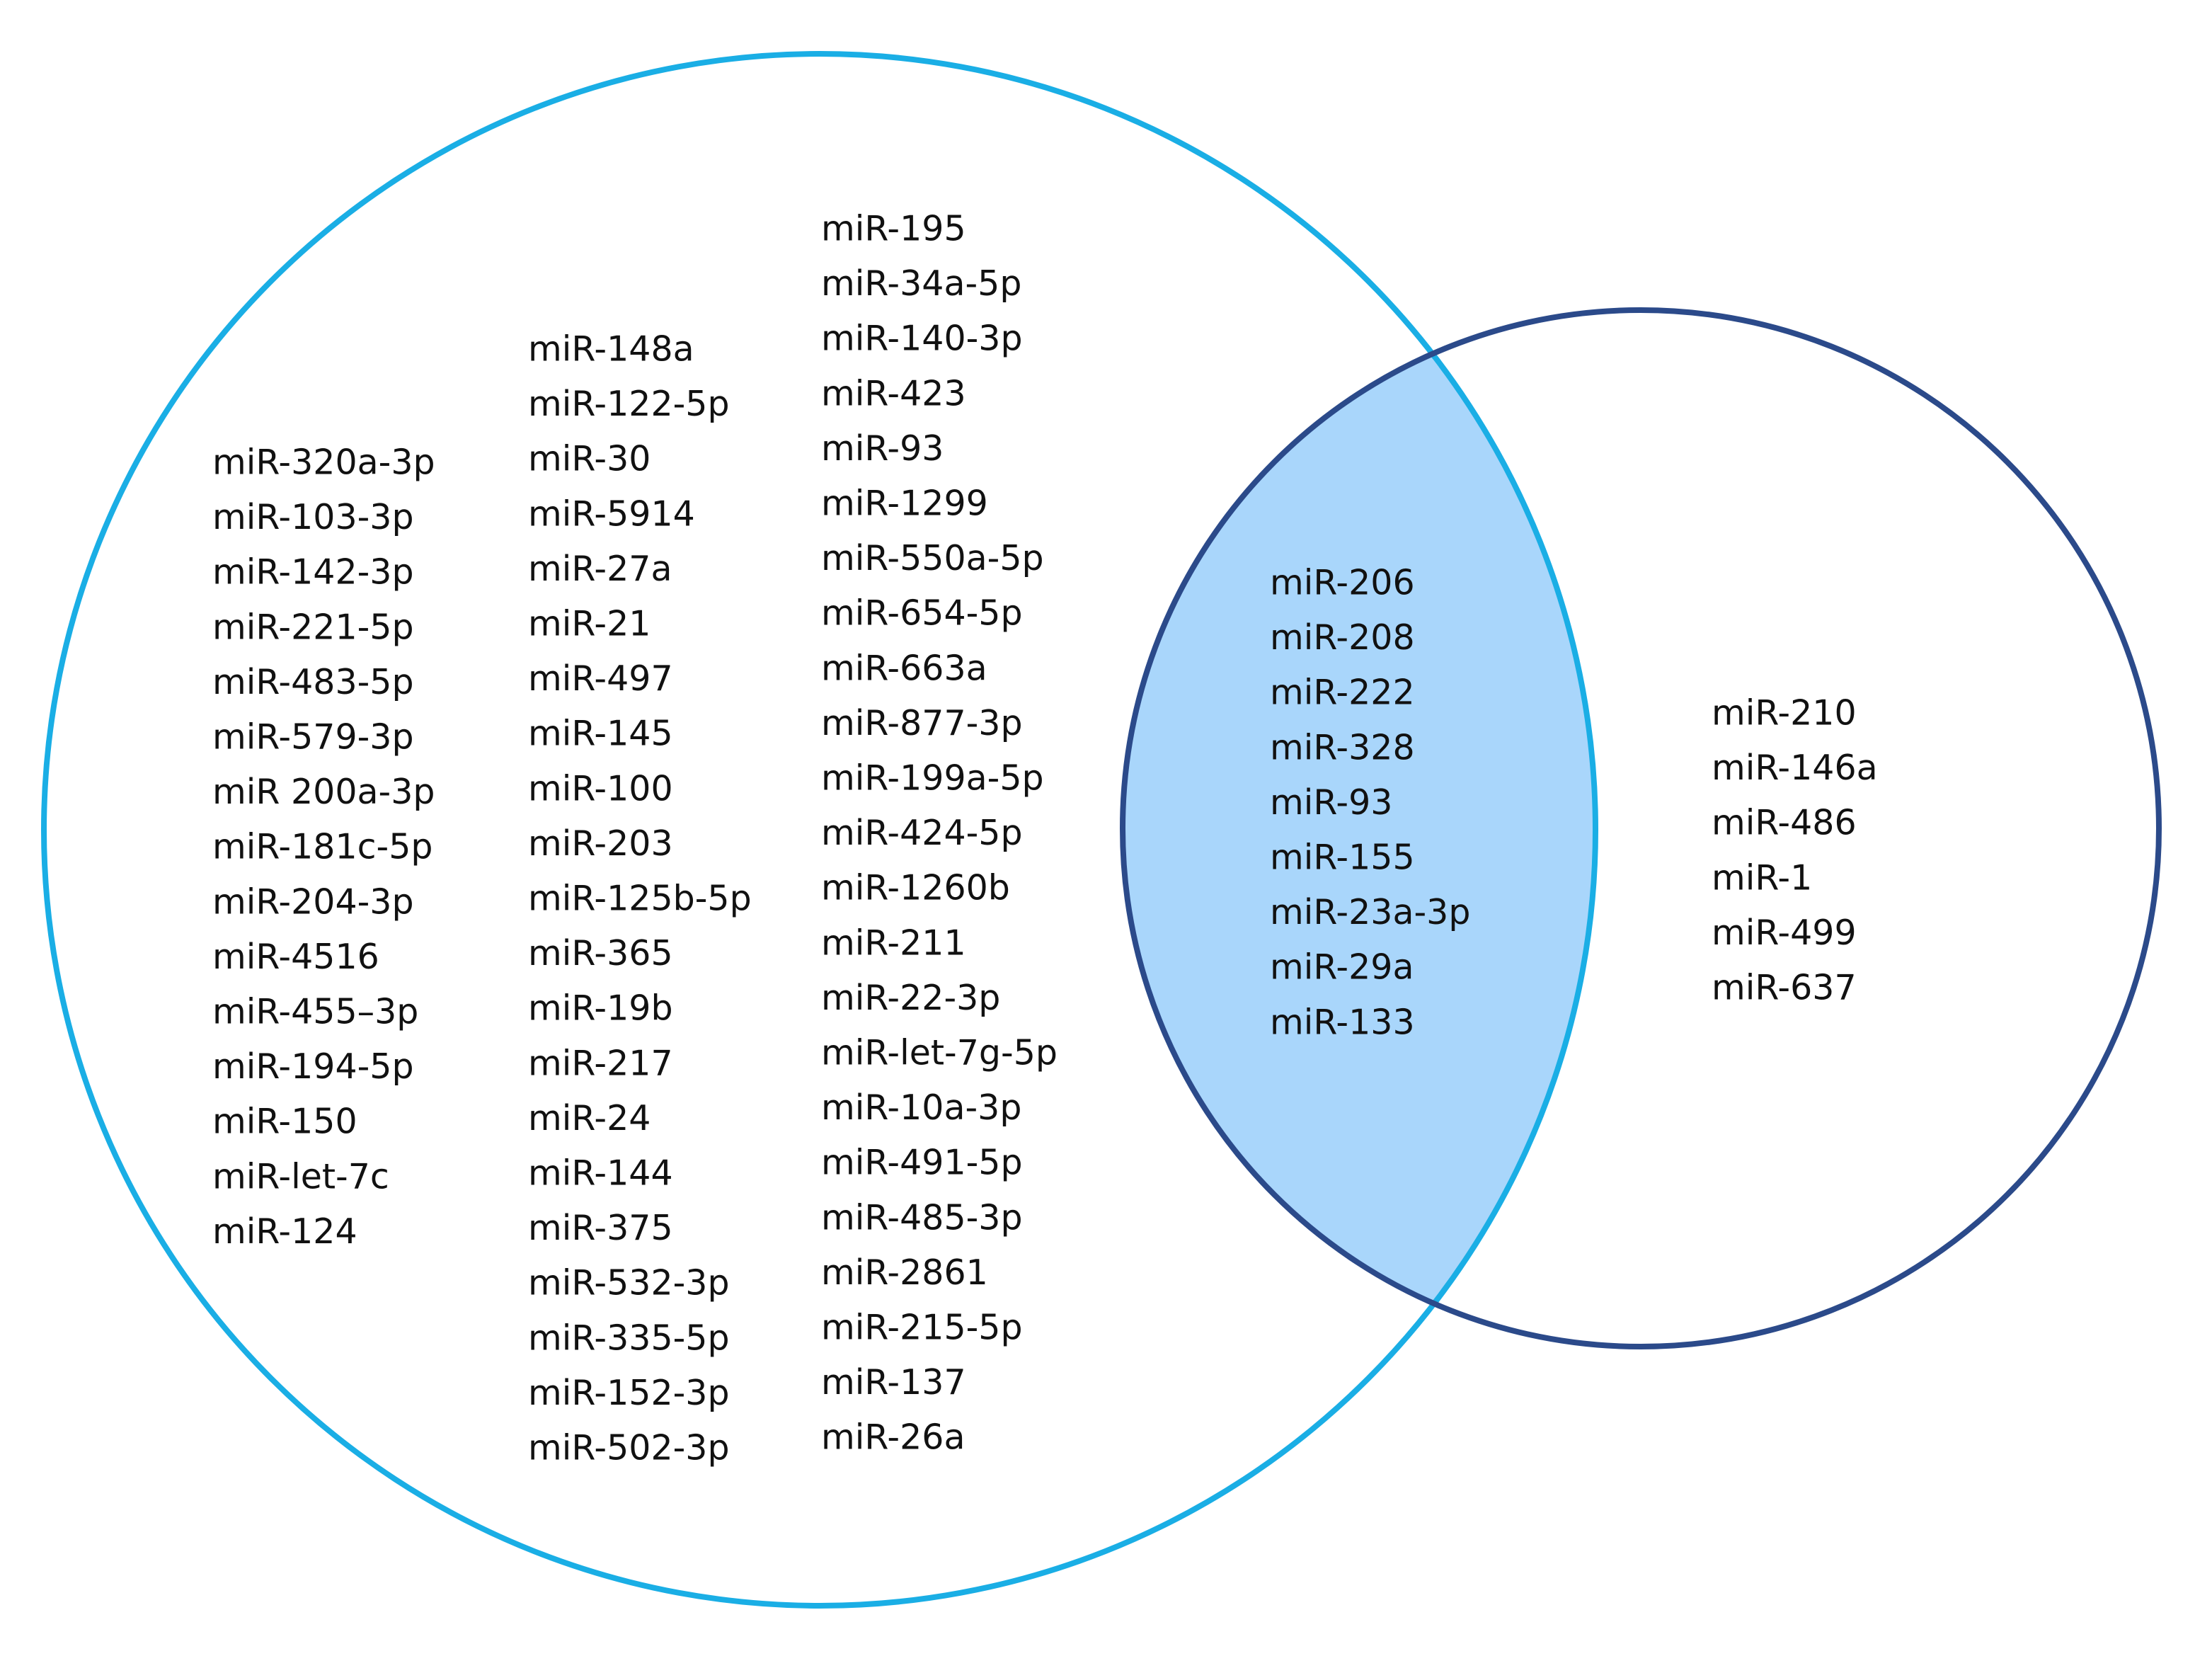  I want to click on mirna-label: miR-375, so click(600, 1228).